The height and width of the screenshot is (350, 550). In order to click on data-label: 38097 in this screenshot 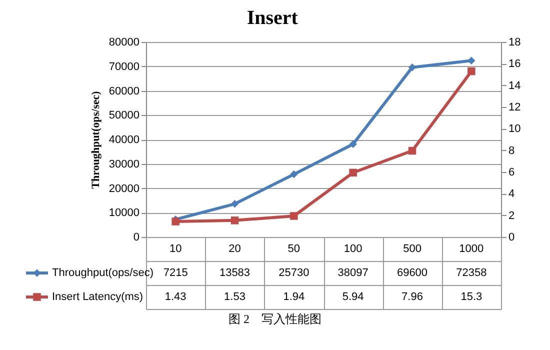, I will do `click(353, 273)`.